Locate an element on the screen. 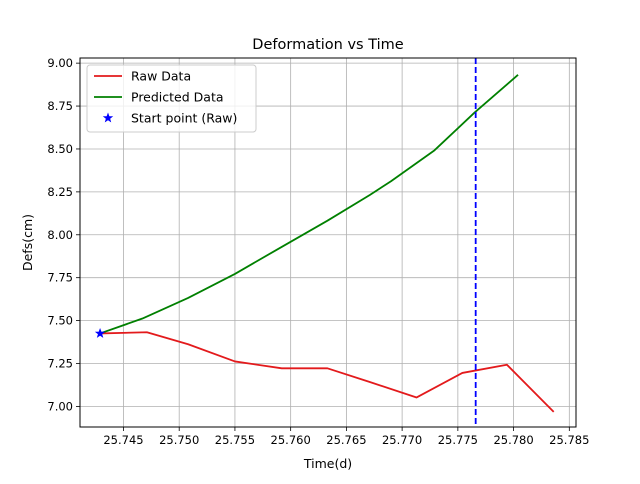 The width and height of the screenshot is (640, 484). x-tick-label: 25.745 is located at coordinates (123, 440).